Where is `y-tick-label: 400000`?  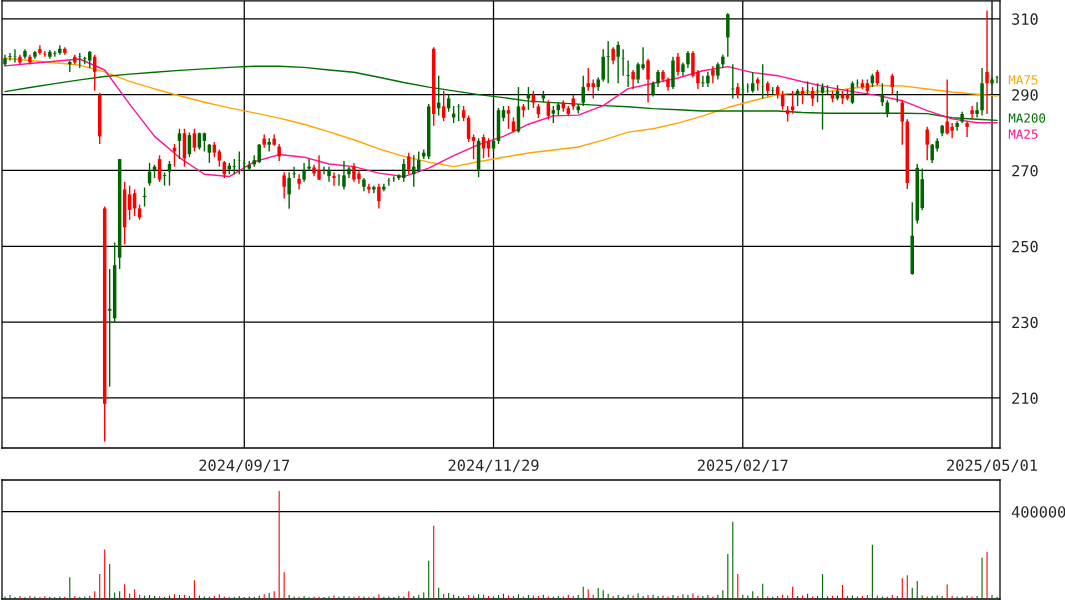
y-tick-label: 400000 is located at coordinates (1038, 512).